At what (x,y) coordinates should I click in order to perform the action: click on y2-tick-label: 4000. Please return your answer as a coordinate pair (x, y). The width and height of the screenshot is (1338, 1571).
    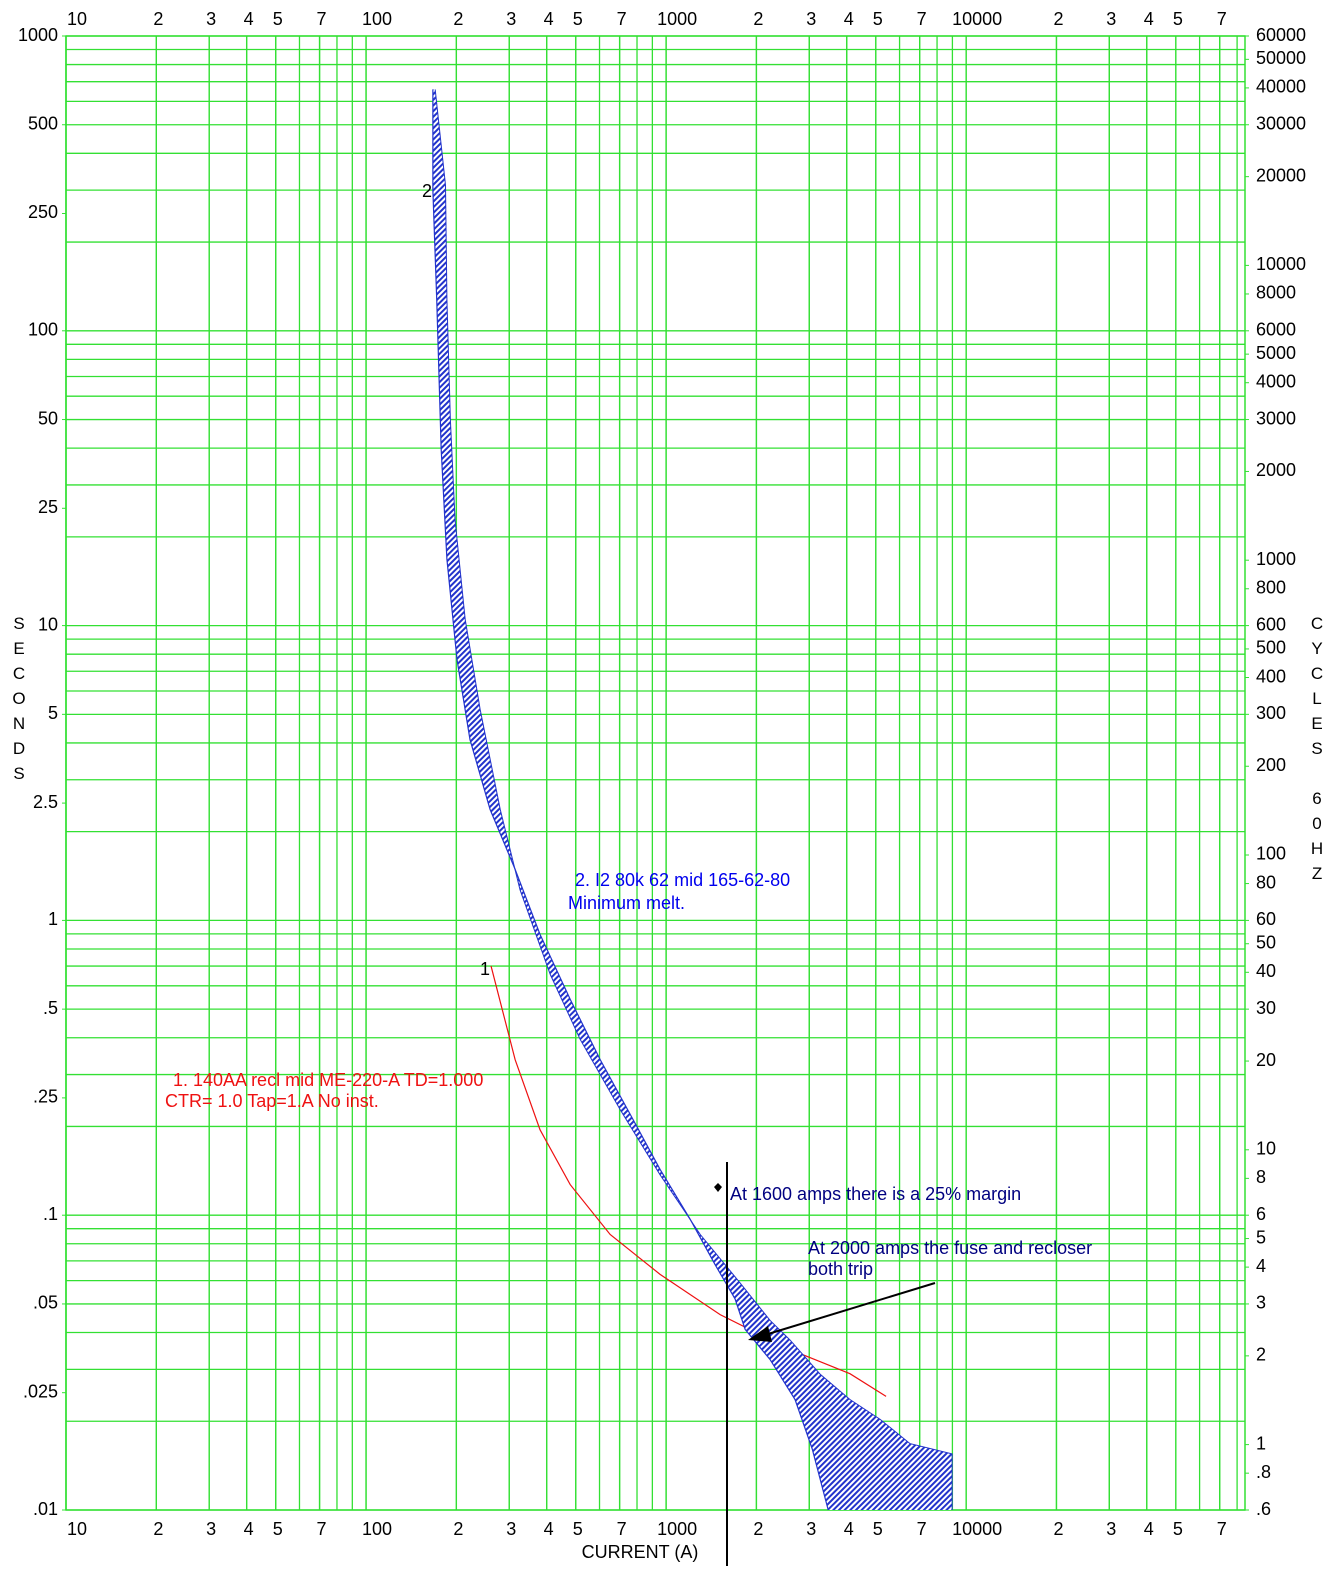
    Looking at the image, I should click on (1276, 381).